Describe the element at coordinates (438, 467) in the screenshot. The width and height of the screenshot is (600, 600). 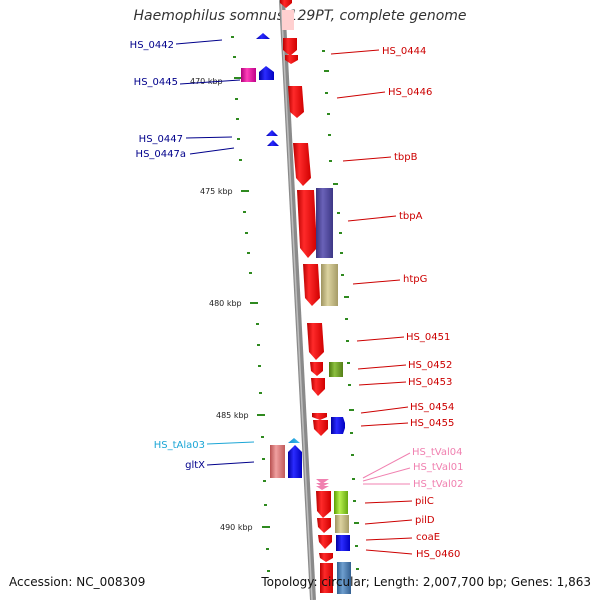
I see `gene-label-hs-tval01: HS_tVal01` at that location.